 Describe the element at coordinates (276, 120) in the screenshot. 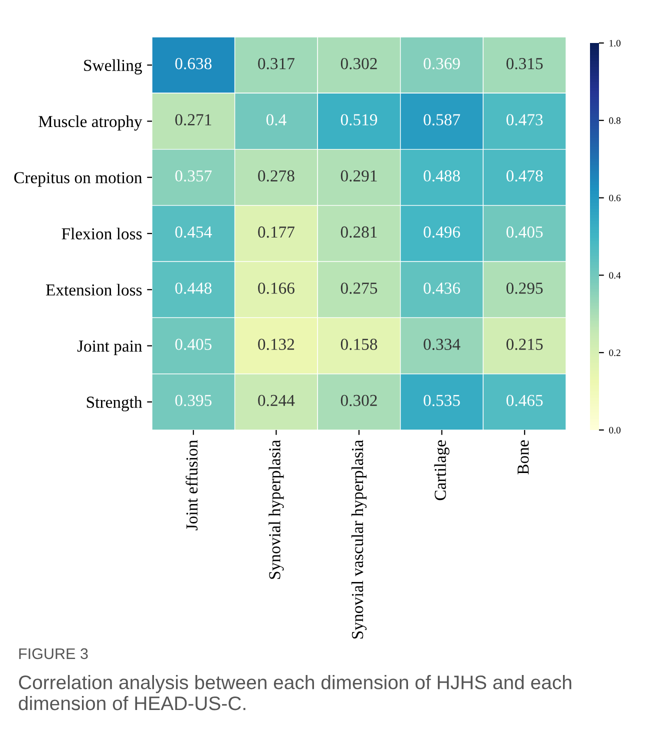

I see `data-label: 0.4` at that location.